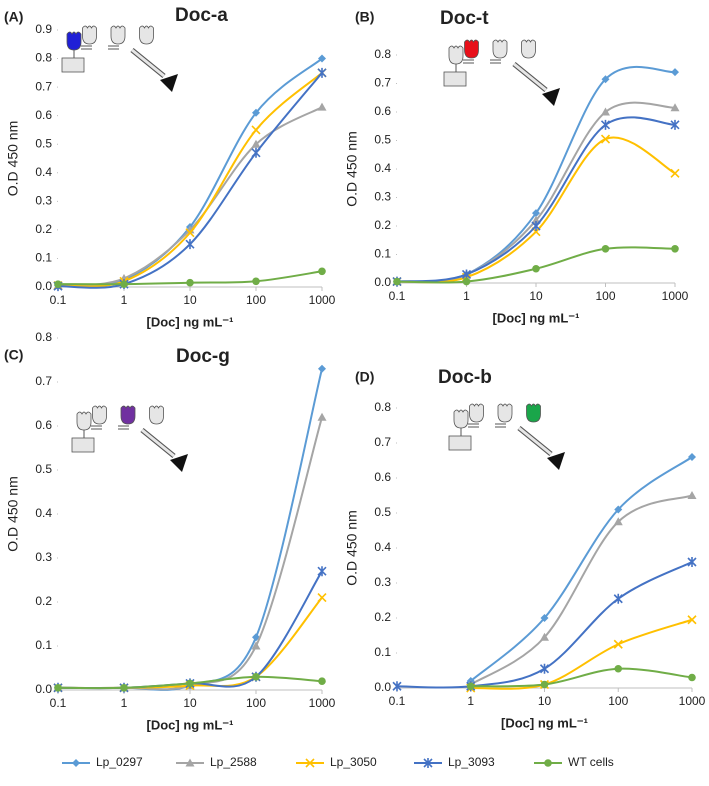  I want to click on chart-title: Doc-t, so click(464, 18).